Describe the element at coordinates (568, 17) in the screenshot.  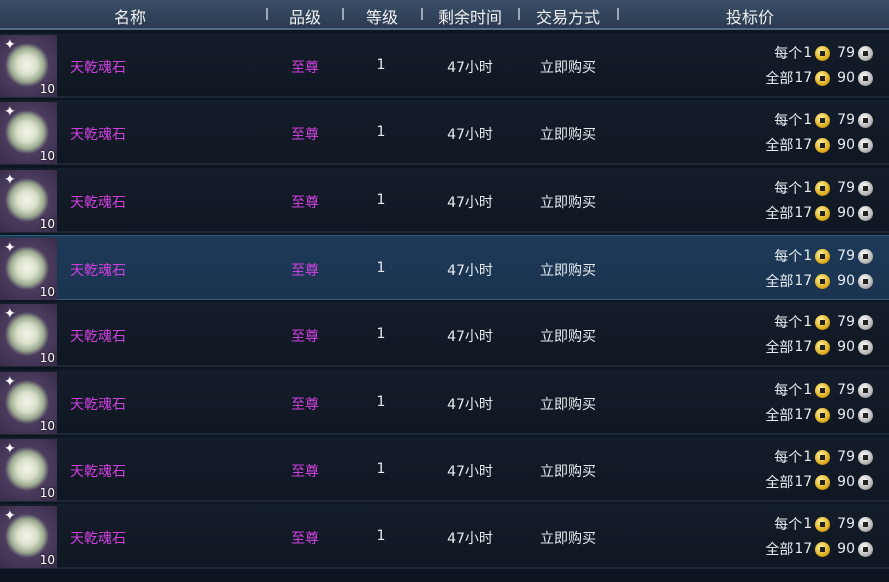
I see `header-trade-type: 交易方式` at that location.